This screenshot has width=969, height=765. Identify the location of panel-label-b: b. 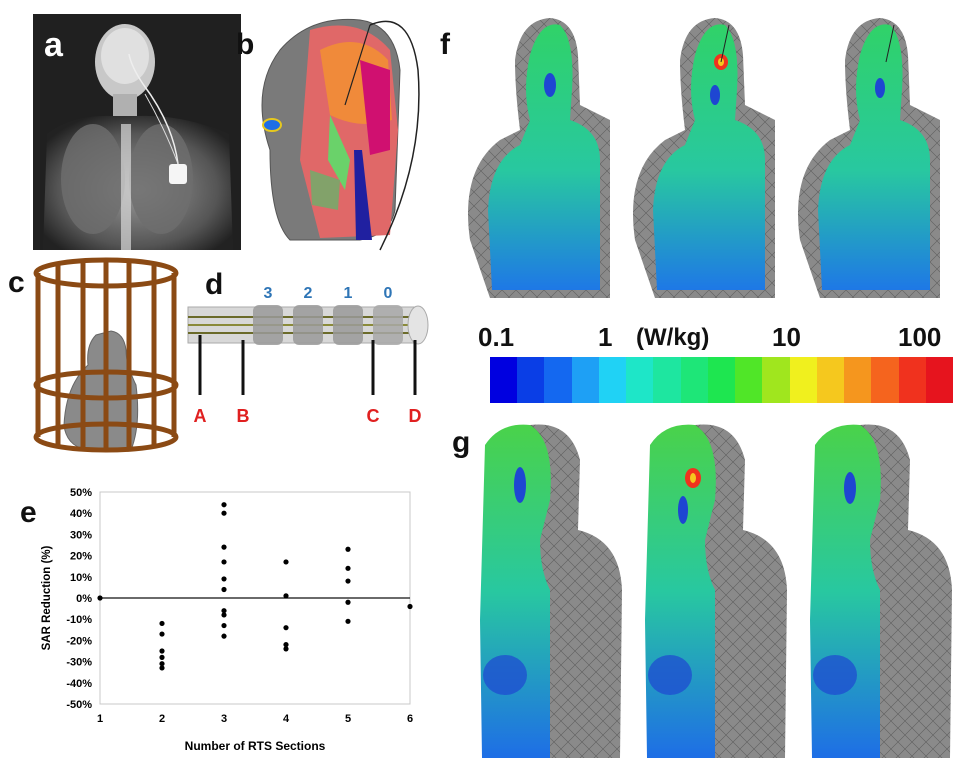
(245, 44).